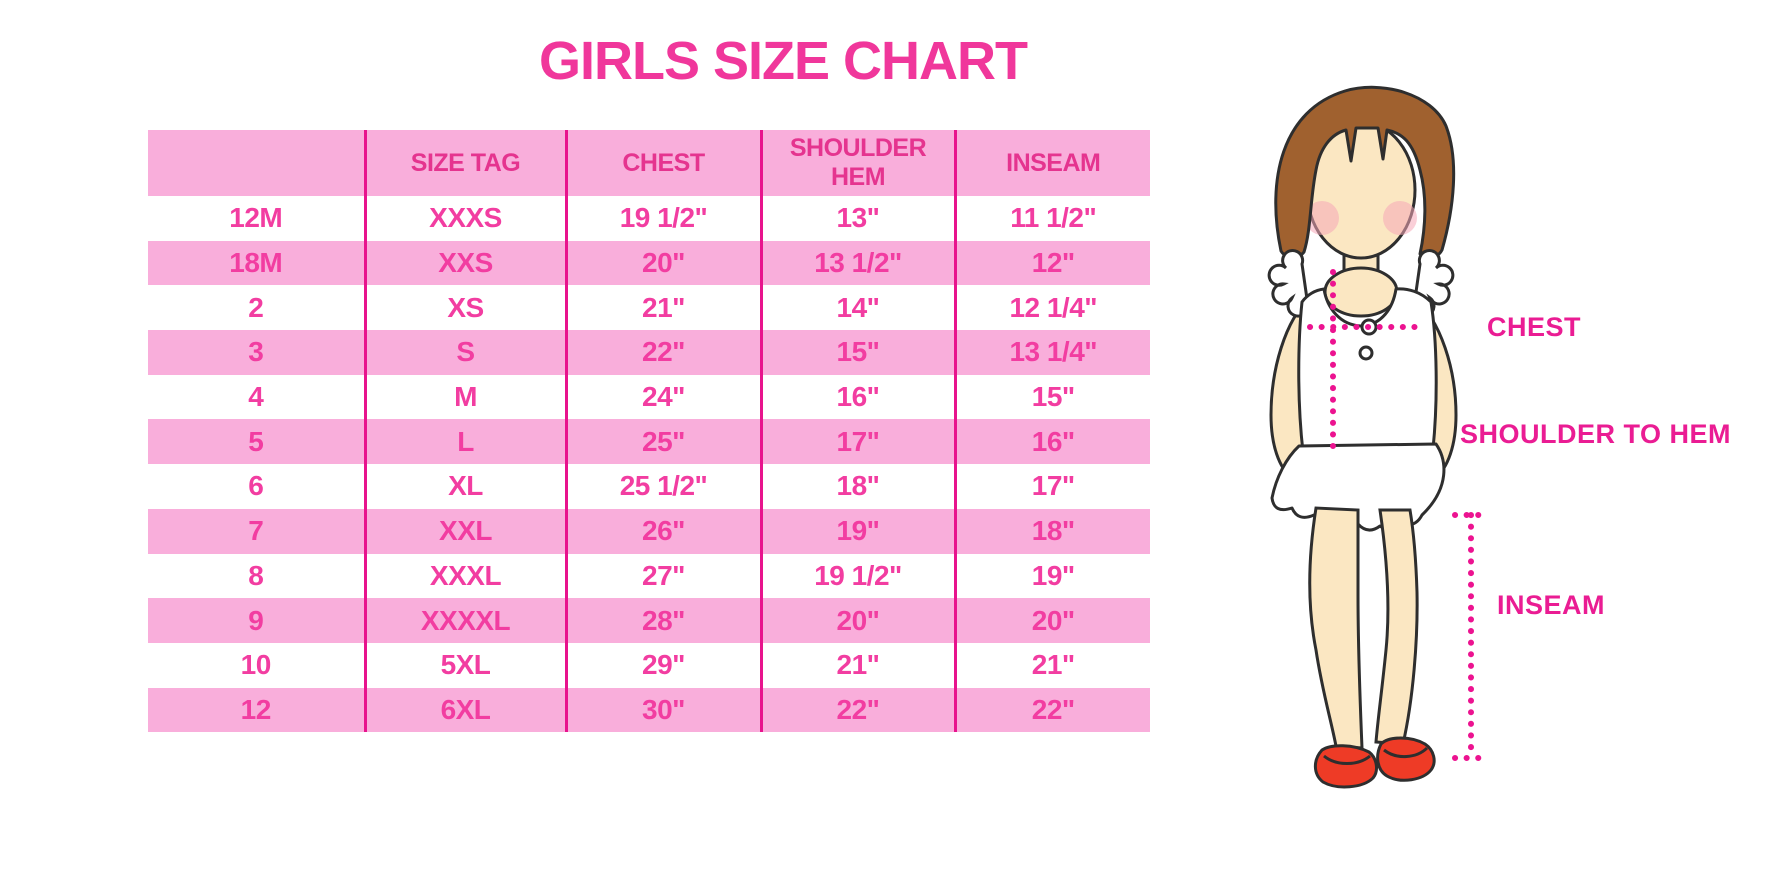  Describe the element at coordinates (783, 61) in the screenshot. I see `page-title: GIRLS SIZE CHART` at that location.